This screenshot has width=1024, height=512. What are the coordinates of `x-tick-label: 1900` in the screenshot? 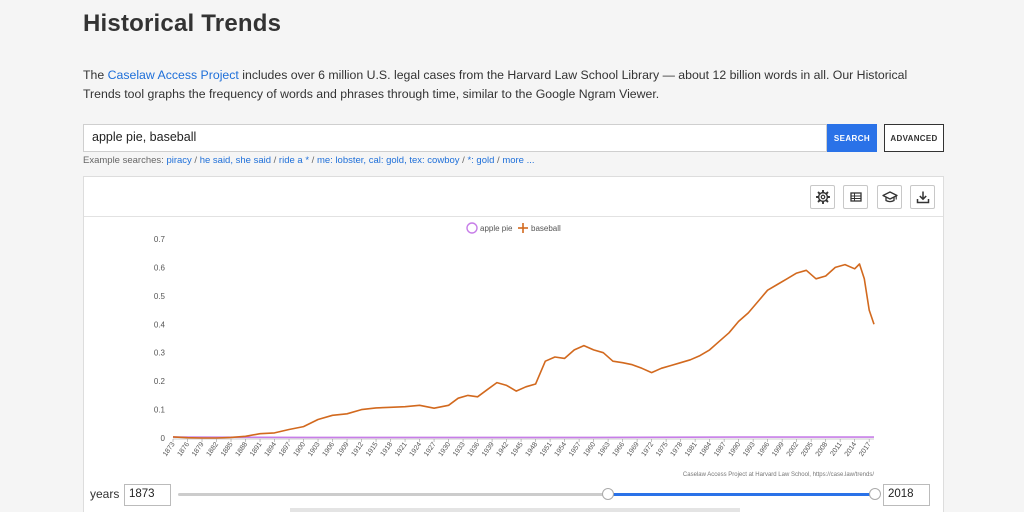 It's located at (300, 449).